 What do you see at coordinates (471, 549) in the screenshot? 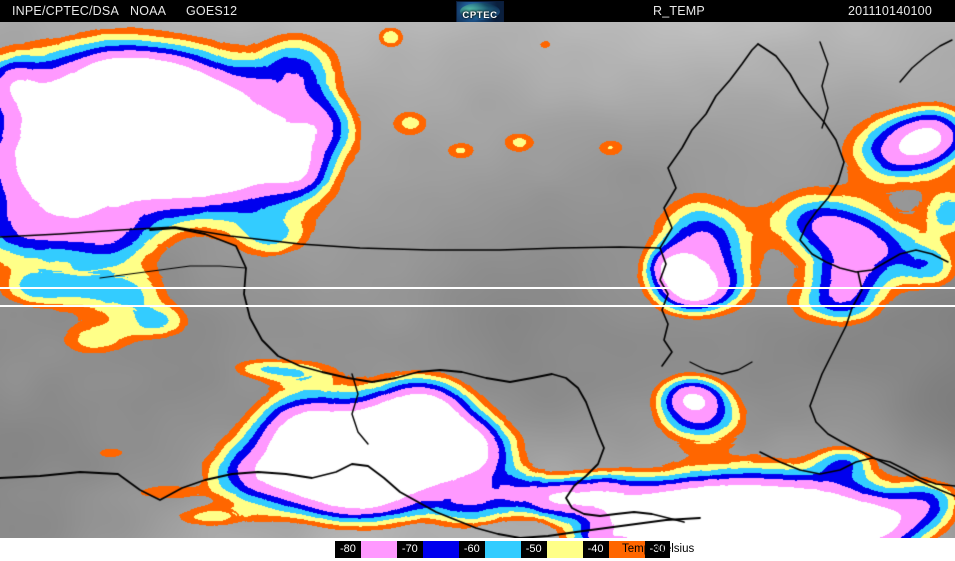
I see `legend-tick-minus60: -60` at bounding box center [471, 549].